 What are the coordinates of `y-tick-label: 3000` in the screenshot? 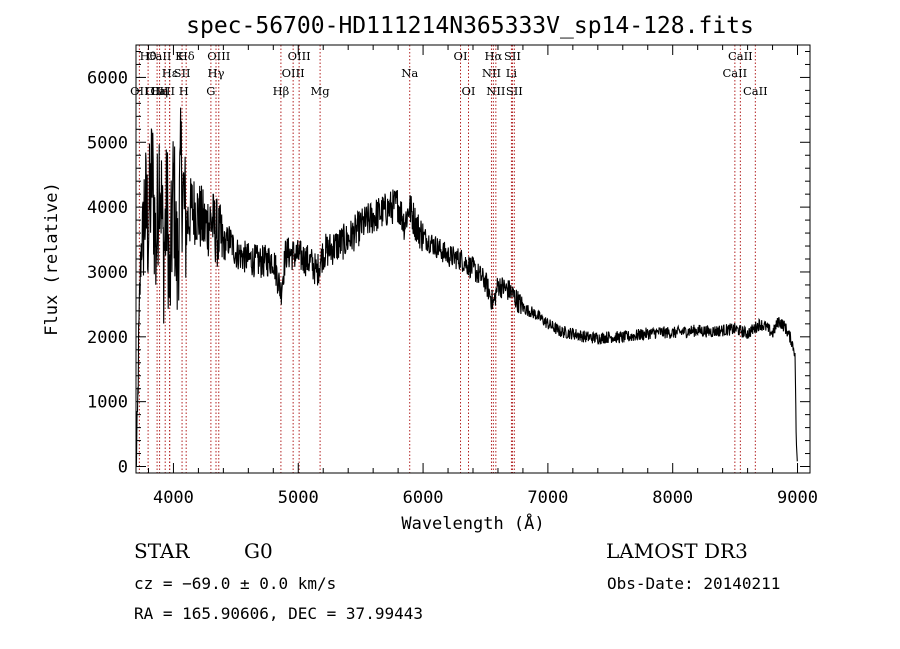 It's located at (107, 273).